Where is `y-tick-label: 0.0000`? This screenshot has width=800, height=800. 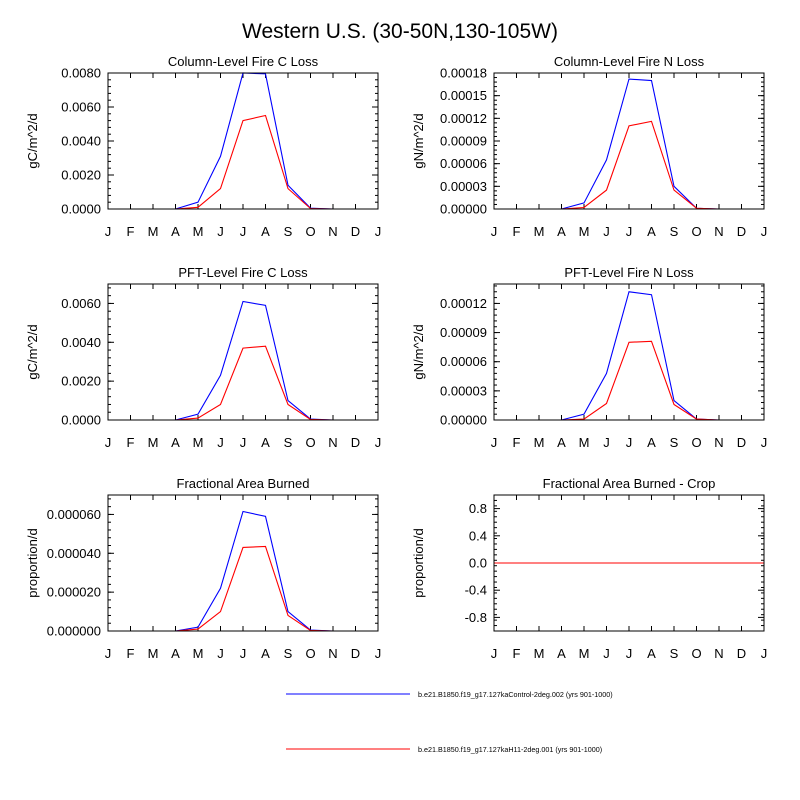
y-tick-label: 0.0000 is located at coordinates (81, 209).